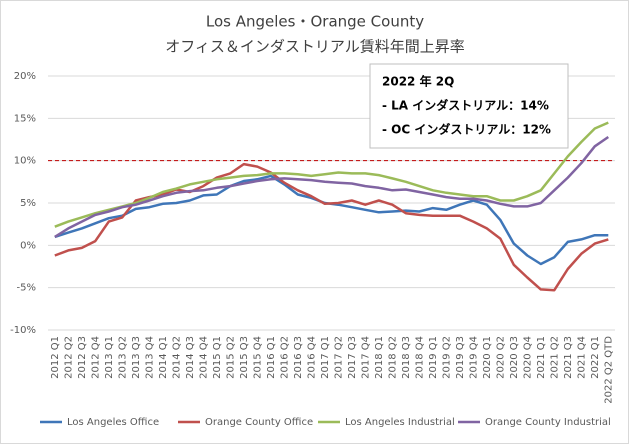 Image resolution: width=629 pixels, height=444 pixels. I want to click on x-tick-label: 2014 Q2, so click(176, 357).